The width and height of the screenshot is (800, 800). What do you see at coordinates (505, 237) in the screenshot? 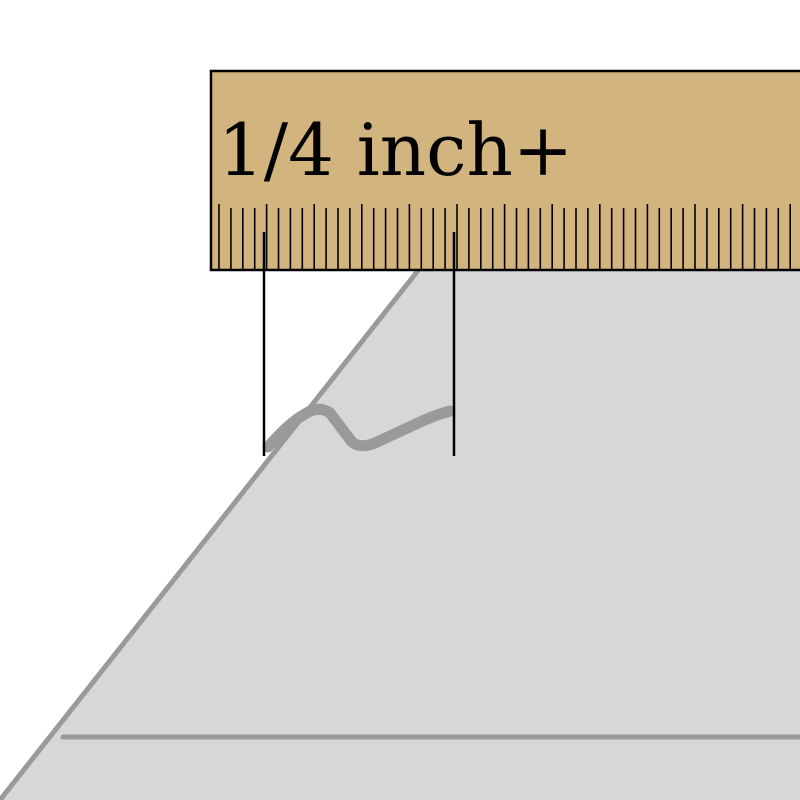
I see `ruler-ticks` at bounding box center [505, 237].